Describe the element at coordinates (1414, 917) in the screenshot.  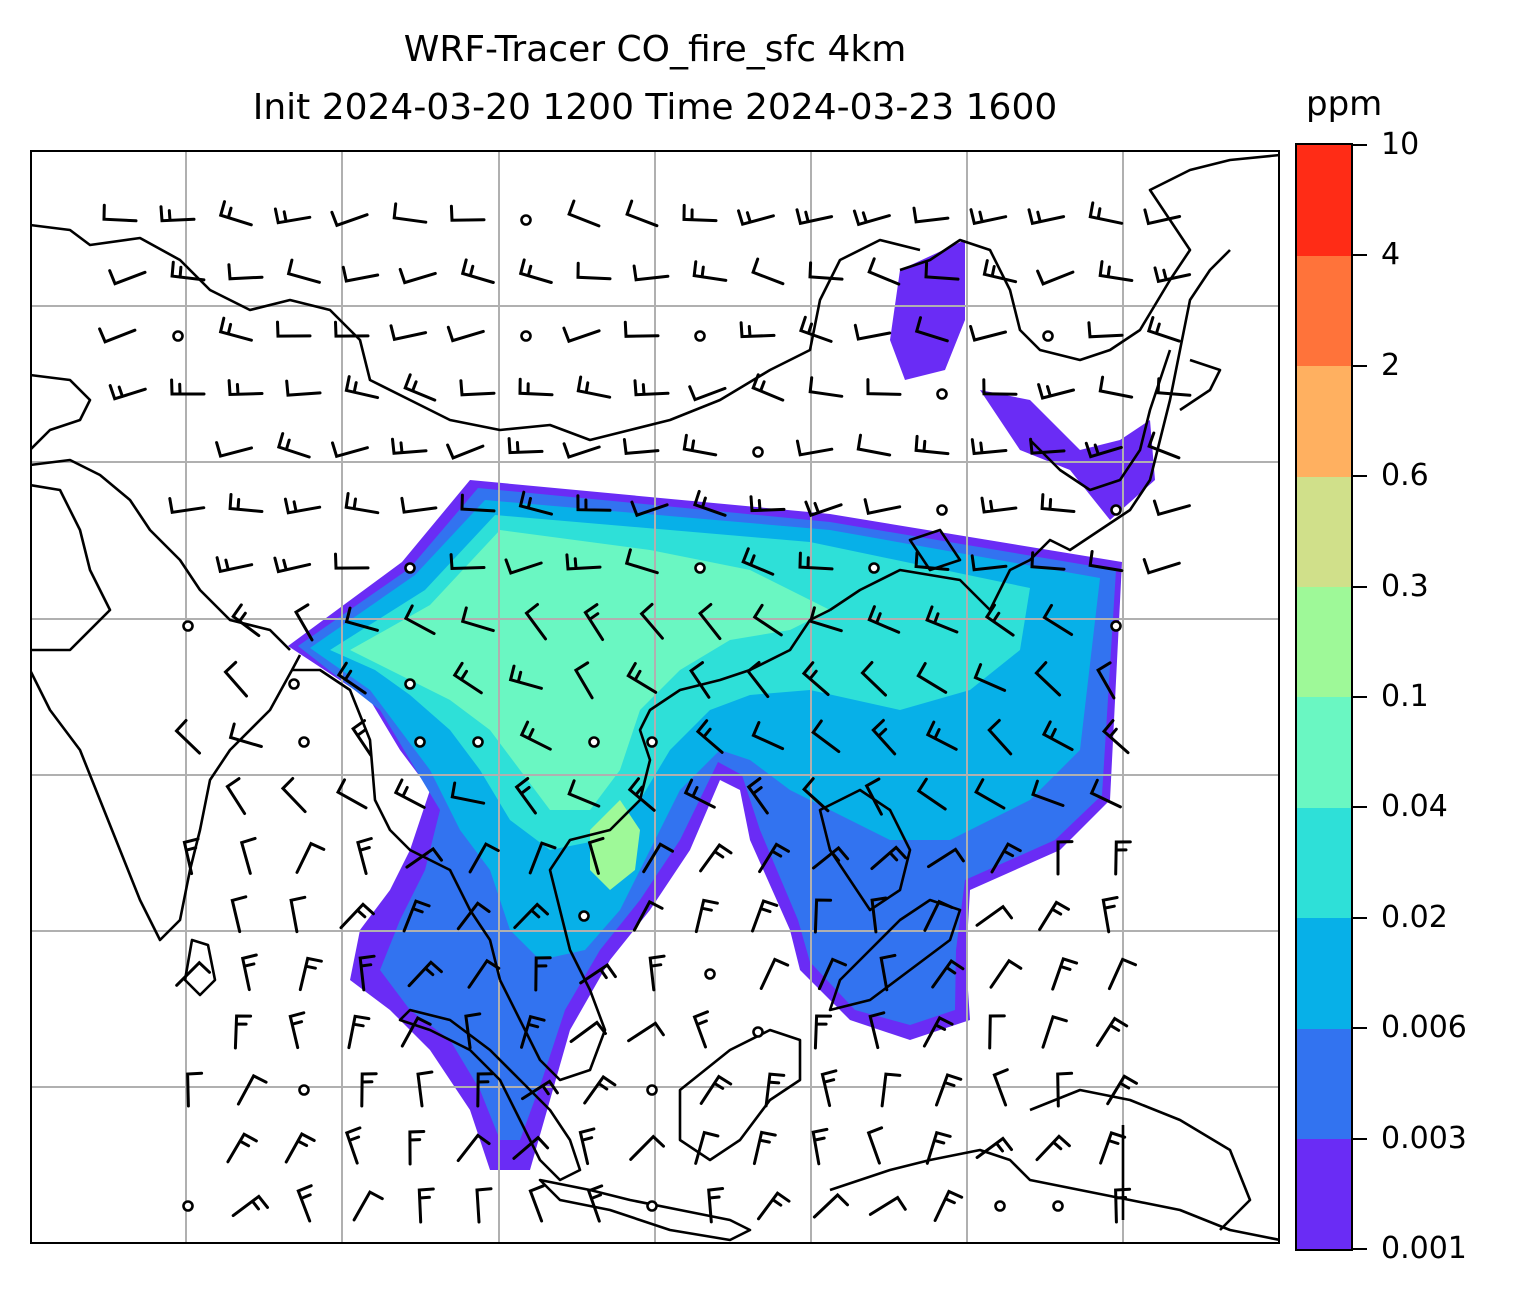
I see `colorbar-tick-label: 0.02` at that location.